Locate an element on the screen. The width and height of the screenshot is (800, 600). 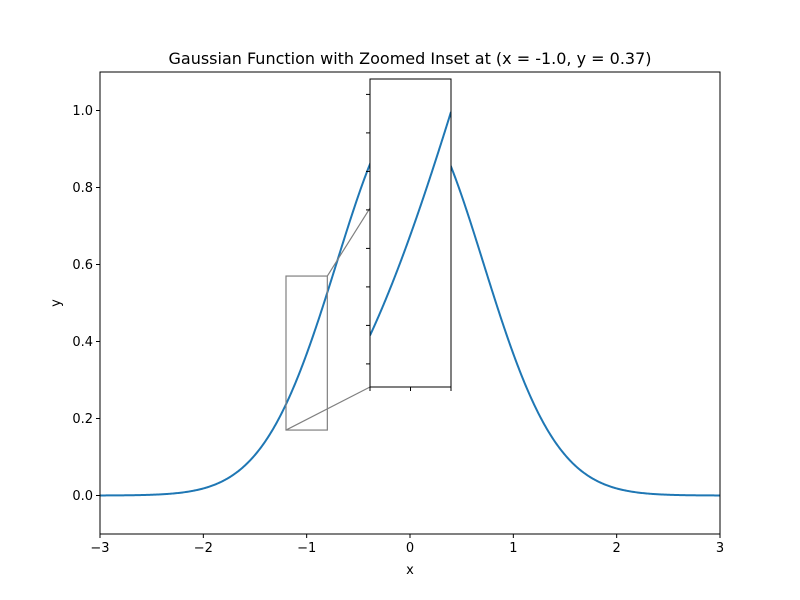
x-axis-label: x is located at coordinates (410, 570).